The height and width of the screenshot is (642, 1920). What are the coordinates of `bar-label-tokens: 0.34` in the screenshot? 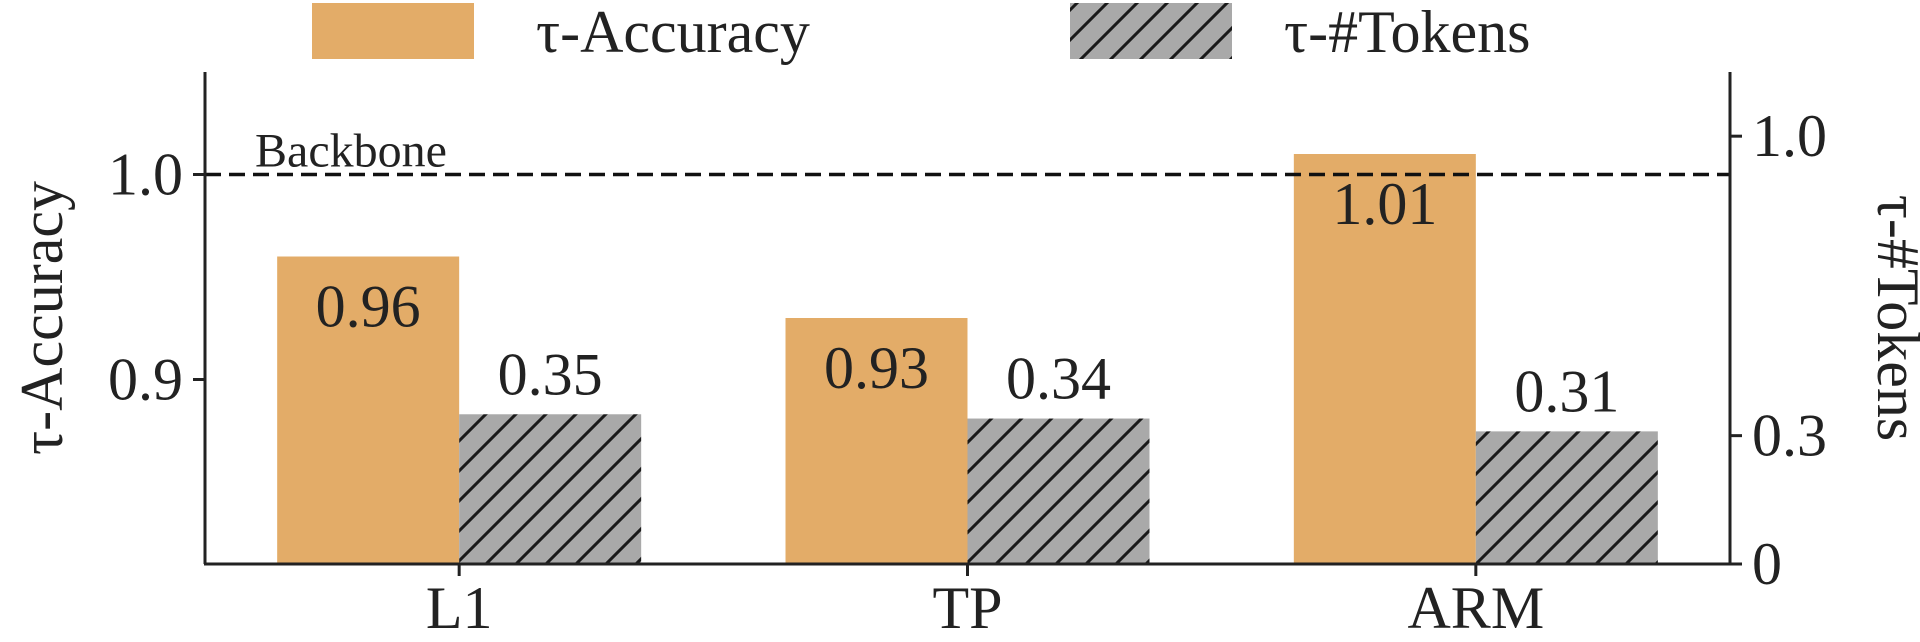 It's located at (1058, 379).